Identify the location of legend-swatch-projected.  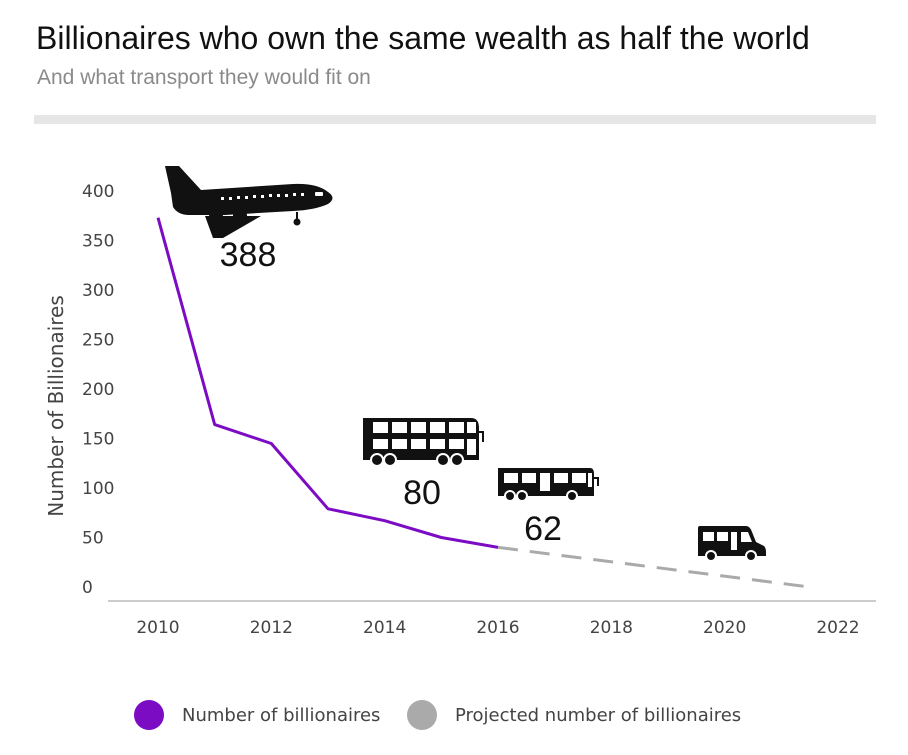
(422, 715).